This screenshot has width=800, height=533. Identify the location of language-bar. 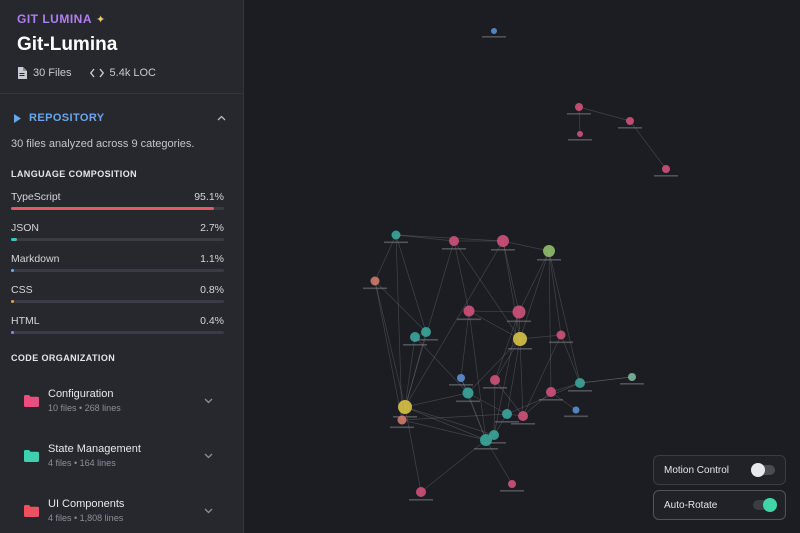
(117, 208).